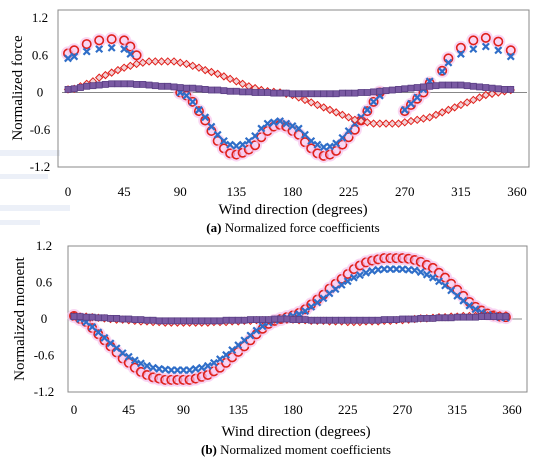 Image resolution: width=550 pixels, height=465 pixels. What do you see at coordinates (292, 210) in the screenshot?
I see `x-axis-label: Wind direction (degrees)` at bounding box center [292, 210].